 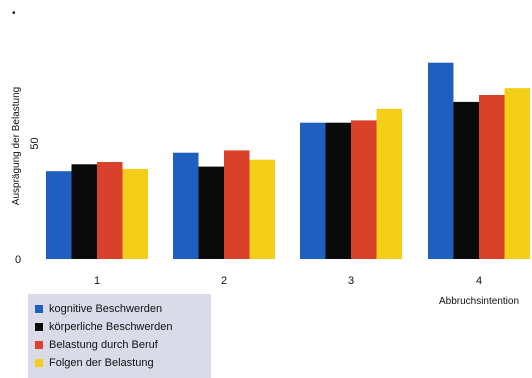 What do you see at coordinates (39, 363) in the screenshot?
I see `legend-swatch-folgen` at bounding box center [39, 363].